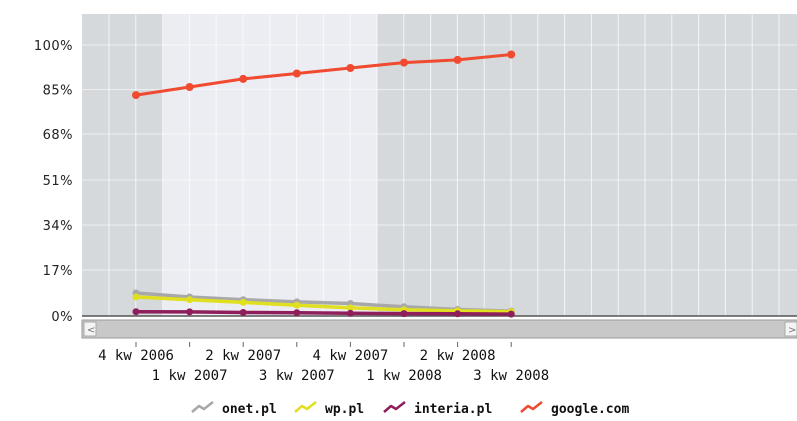  What do you see at coordinates (404, 376) in the screenshot?
I see `x-tick-label: 1 kw 2008` at bounding box center [404, 376].